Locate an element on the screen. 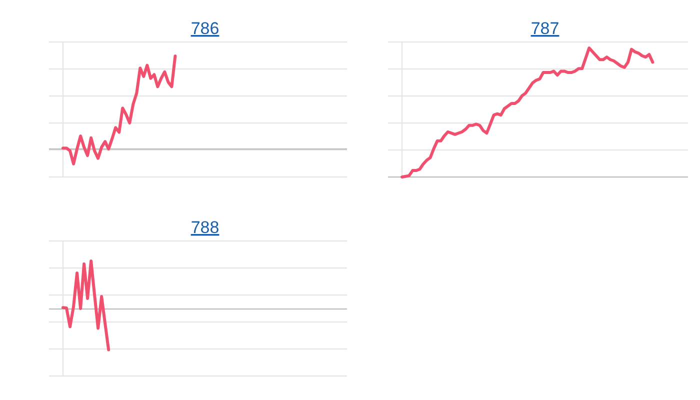 The width and height of the screenshot is (700, 400). chart-title: 787 is located at coordinates (545, 28).